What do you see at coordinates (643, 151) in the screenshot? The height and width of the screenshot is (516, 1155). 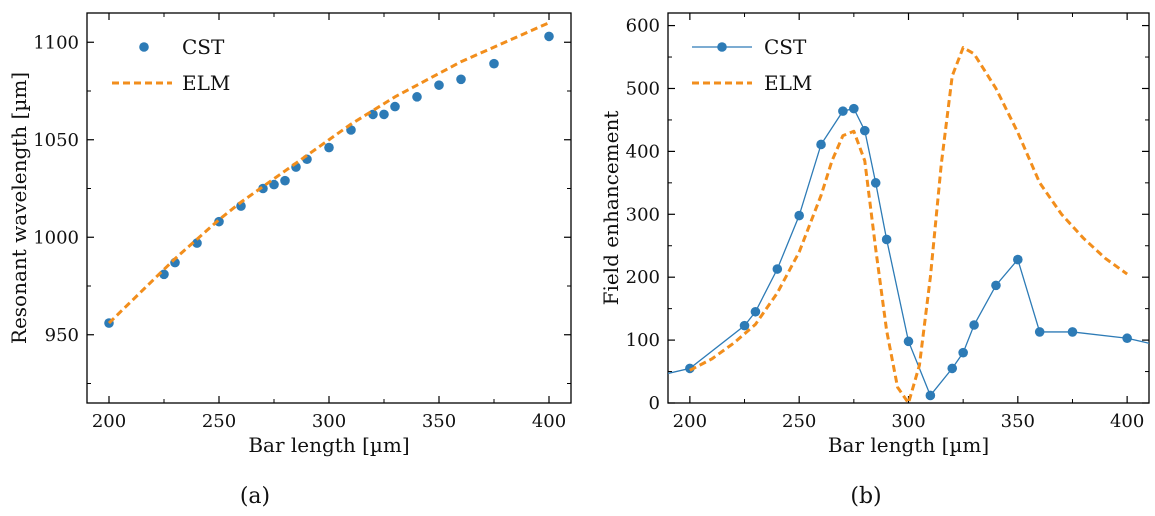 I see `y-tick-label: 400` at bounding box center [643, 151].